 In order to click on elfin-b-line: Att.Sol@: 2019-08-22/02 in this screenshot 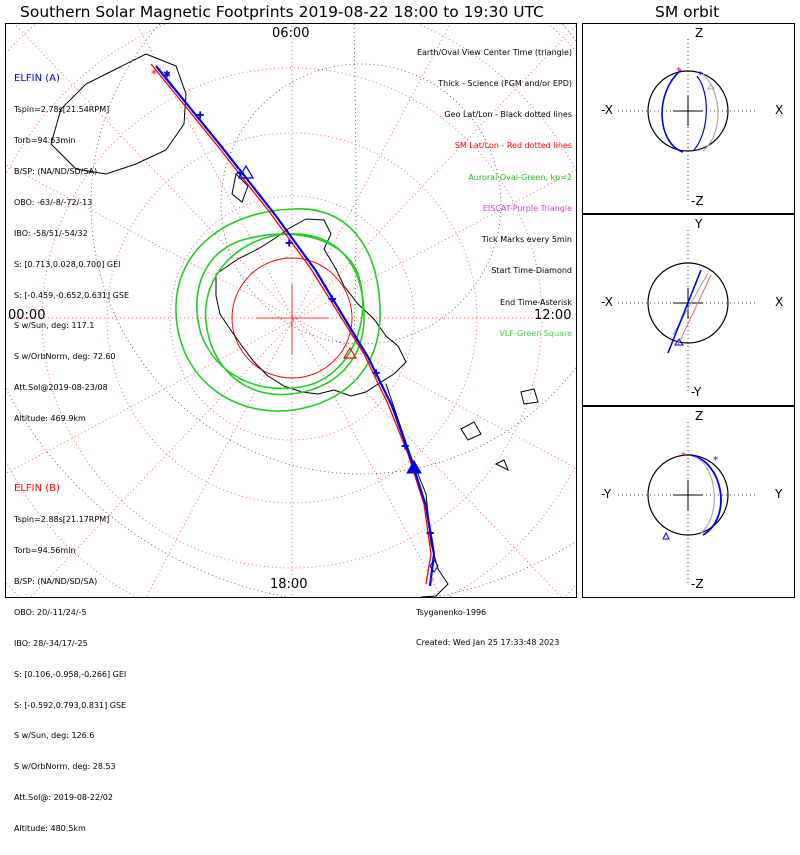, I will do `click(63, 798)`.